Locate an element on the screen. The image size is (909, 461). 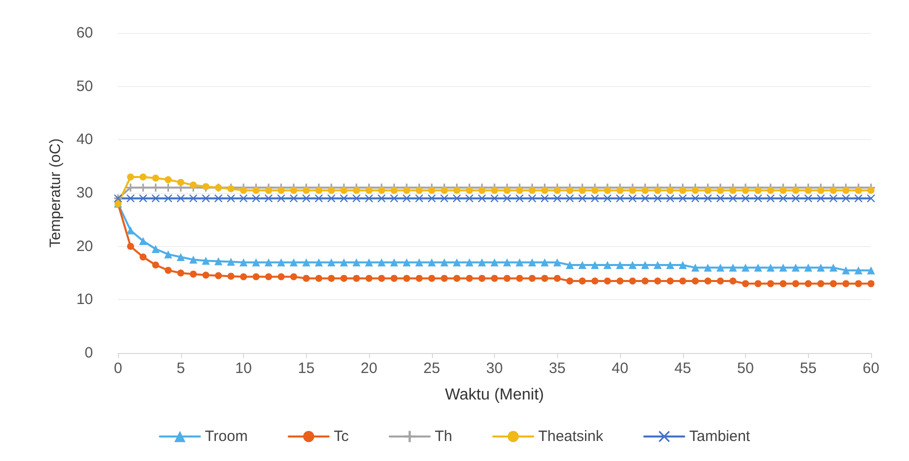
y-tick-label: 0 is located at coordinates (88, 353).